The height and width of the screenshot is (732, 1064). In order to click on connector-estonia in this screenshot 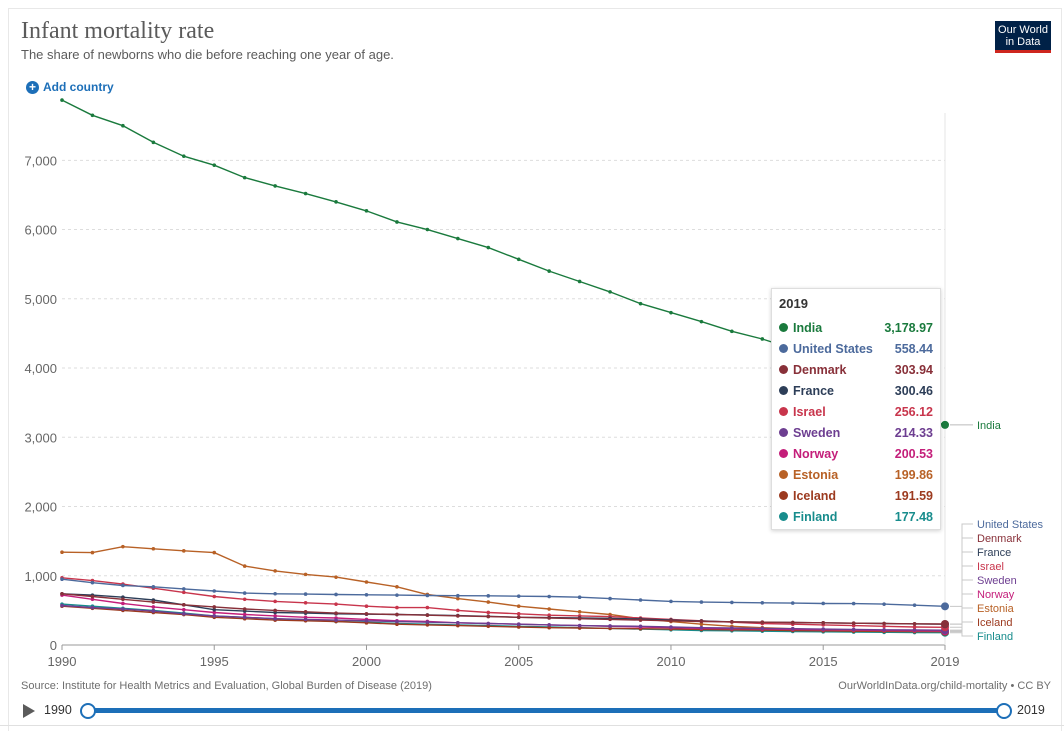, I will do `click(961, 619)`.